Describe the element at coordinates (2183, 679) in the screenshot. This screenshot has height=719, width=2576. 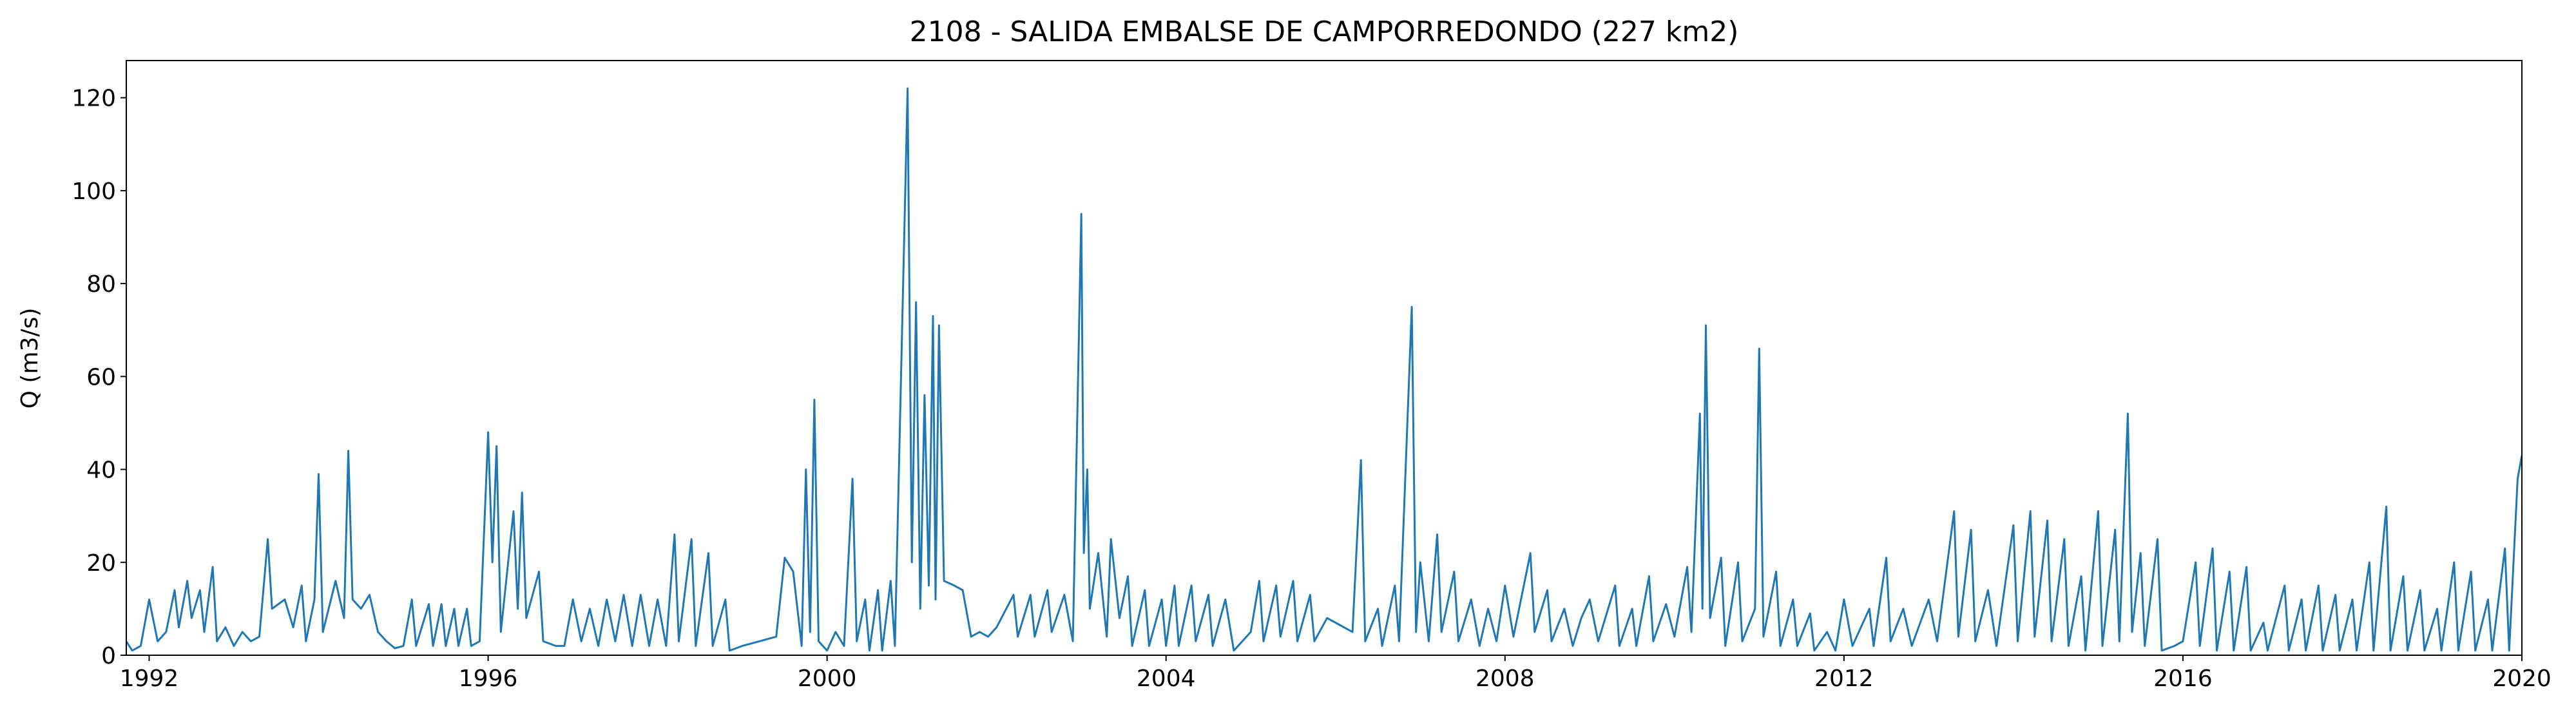
I see `x-tick-label: 2016` at that location.